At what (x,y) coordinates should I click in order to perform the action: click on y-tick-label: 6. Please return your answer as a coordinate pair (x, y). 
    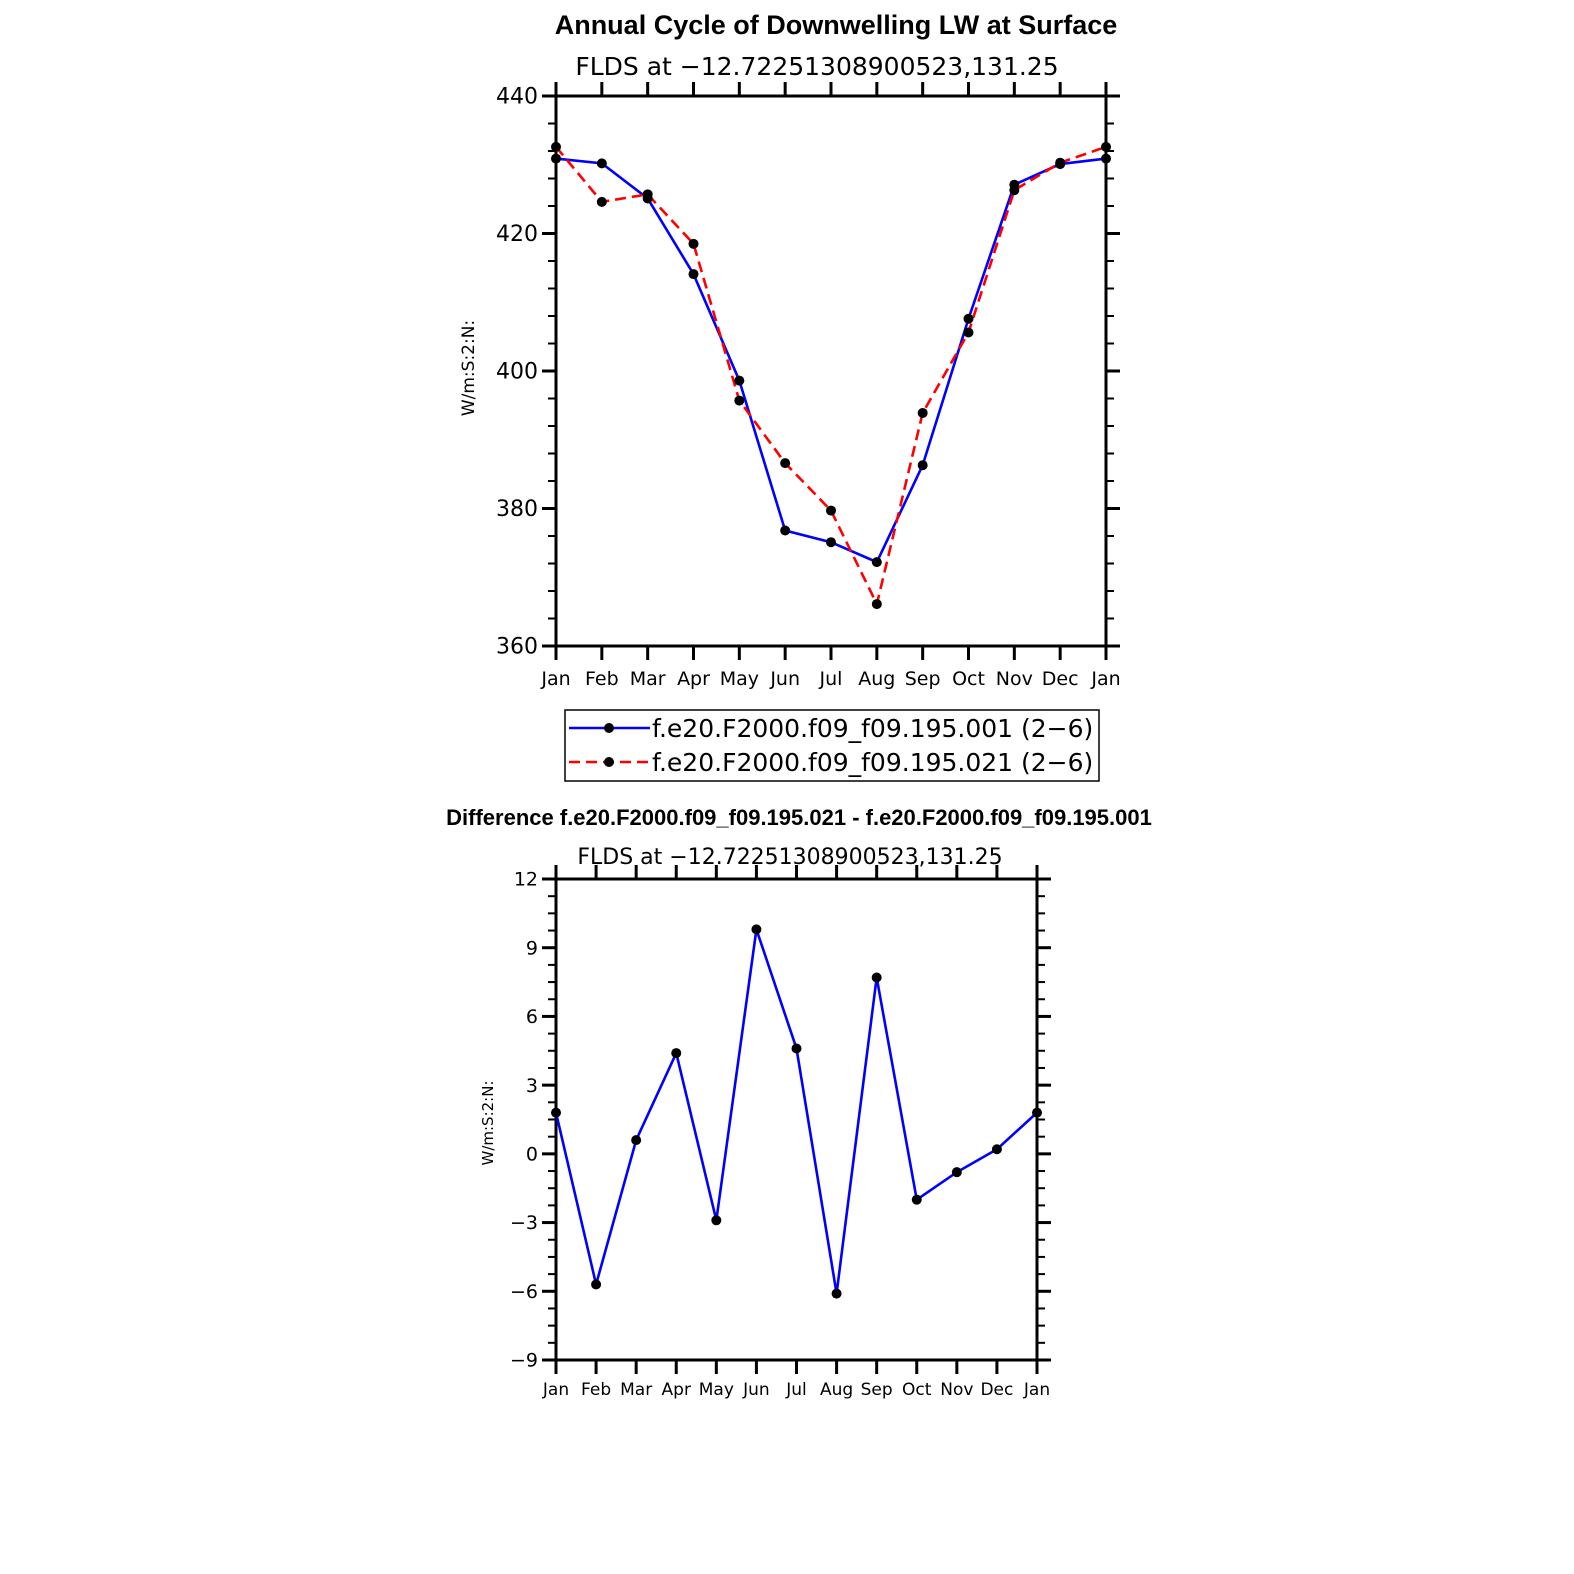
    Looking at the image, I should click on (532, 1017).